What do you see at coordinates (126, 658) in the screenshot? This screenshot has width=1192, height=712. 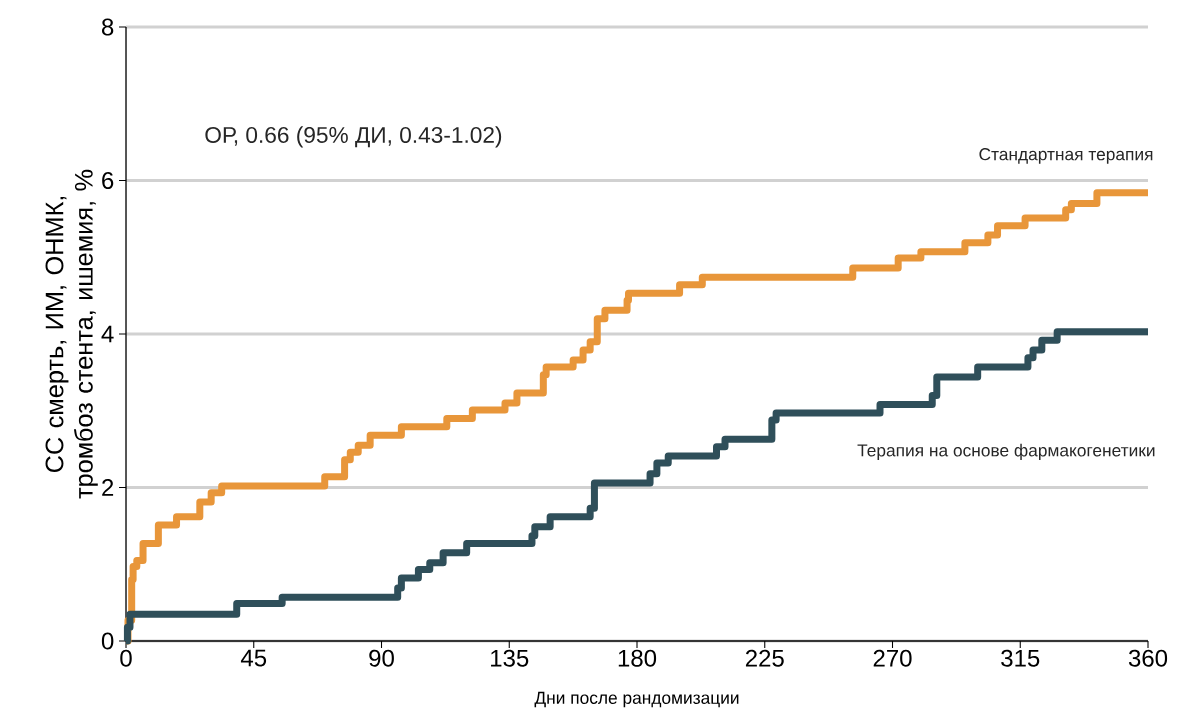 I see `x-tick-label: 0` at bounding box center [126, 658].